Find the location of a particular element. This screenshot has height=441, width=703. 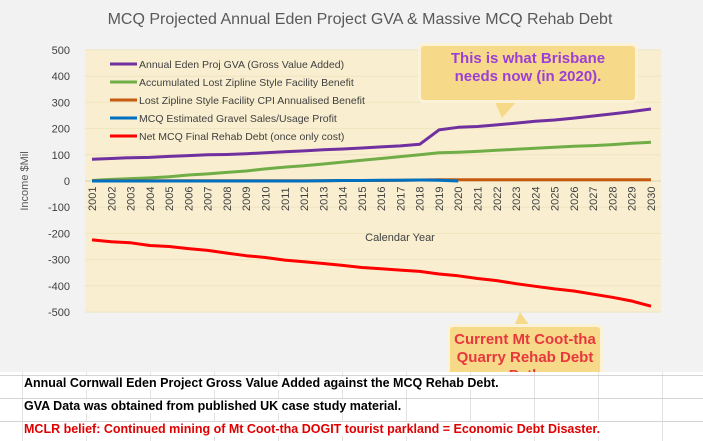

y-axis-label: Income $Mil is located at coordinates (25, 180).